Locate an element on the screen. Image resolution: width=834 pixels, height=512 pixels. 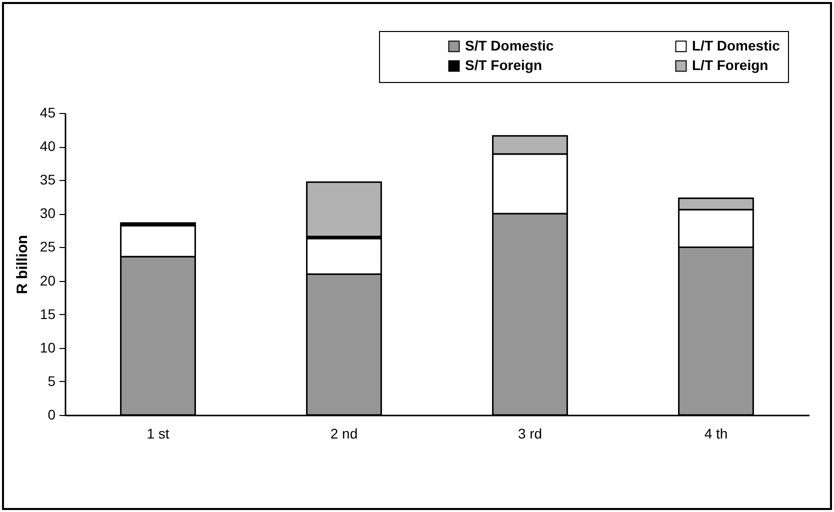
y-tick-label: 15 is located at coordinates (48, 314).